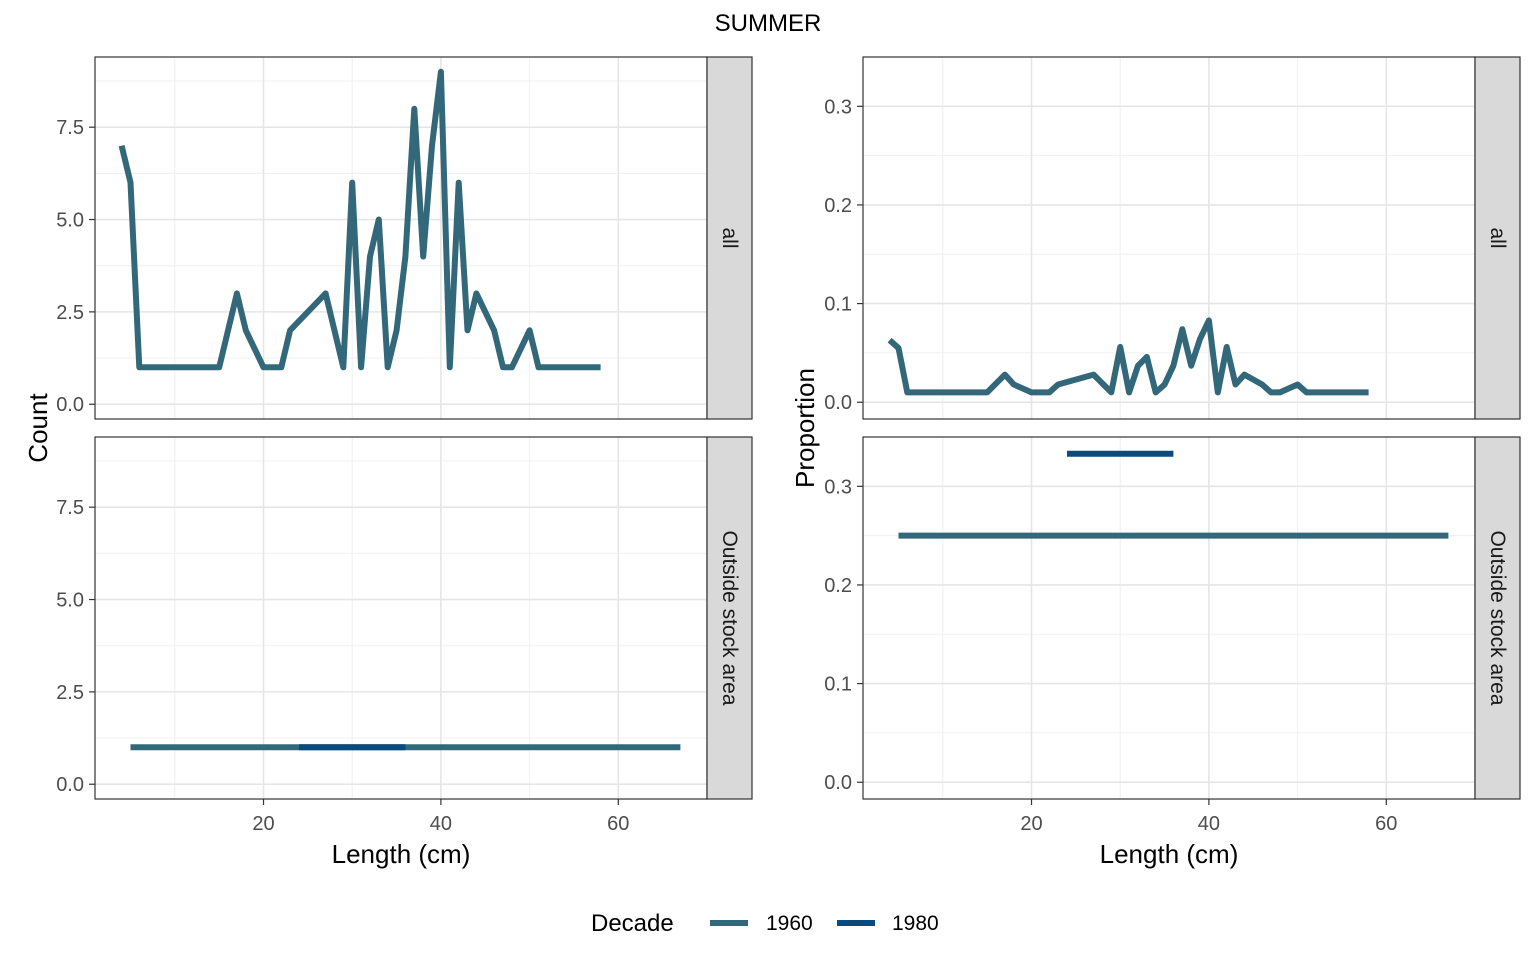 Image resolution: width=1536 pixels, height=965 pixels. What do you see at coordinates (915, 923) in the screenshot?
I see `legend-label-1980: 1980` at bounding box center [915, 923].